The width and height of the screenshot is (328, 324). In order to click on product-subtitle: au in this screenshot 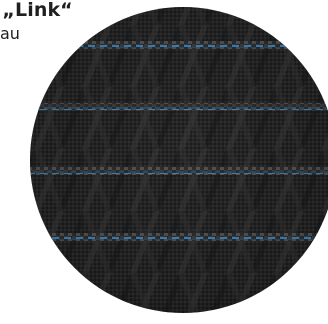, I will do `click(10, 33)`.